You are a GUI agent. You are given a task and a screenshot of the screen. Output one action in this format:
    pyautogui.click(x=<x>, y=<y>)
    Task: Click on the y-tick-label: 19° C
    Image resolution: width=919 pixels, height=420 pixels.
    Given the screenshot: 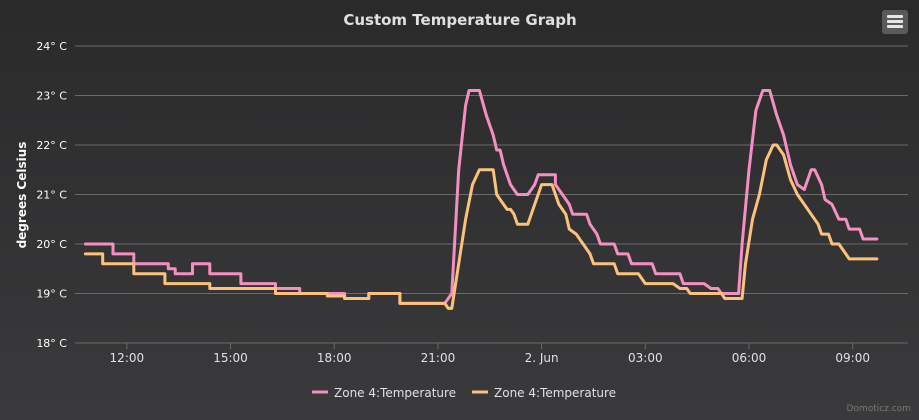 What is the action you would take?
    pyautogui.click(x=51, y=294)
    